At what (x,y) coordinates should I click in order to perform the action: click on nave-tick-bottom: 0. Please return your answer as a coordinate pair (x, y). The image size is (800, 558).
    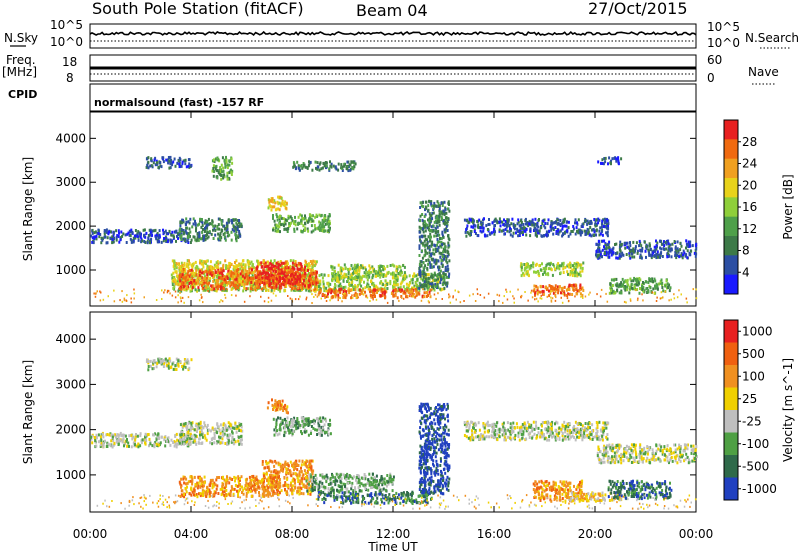
    Looking at the image, I should click on (711, 78).